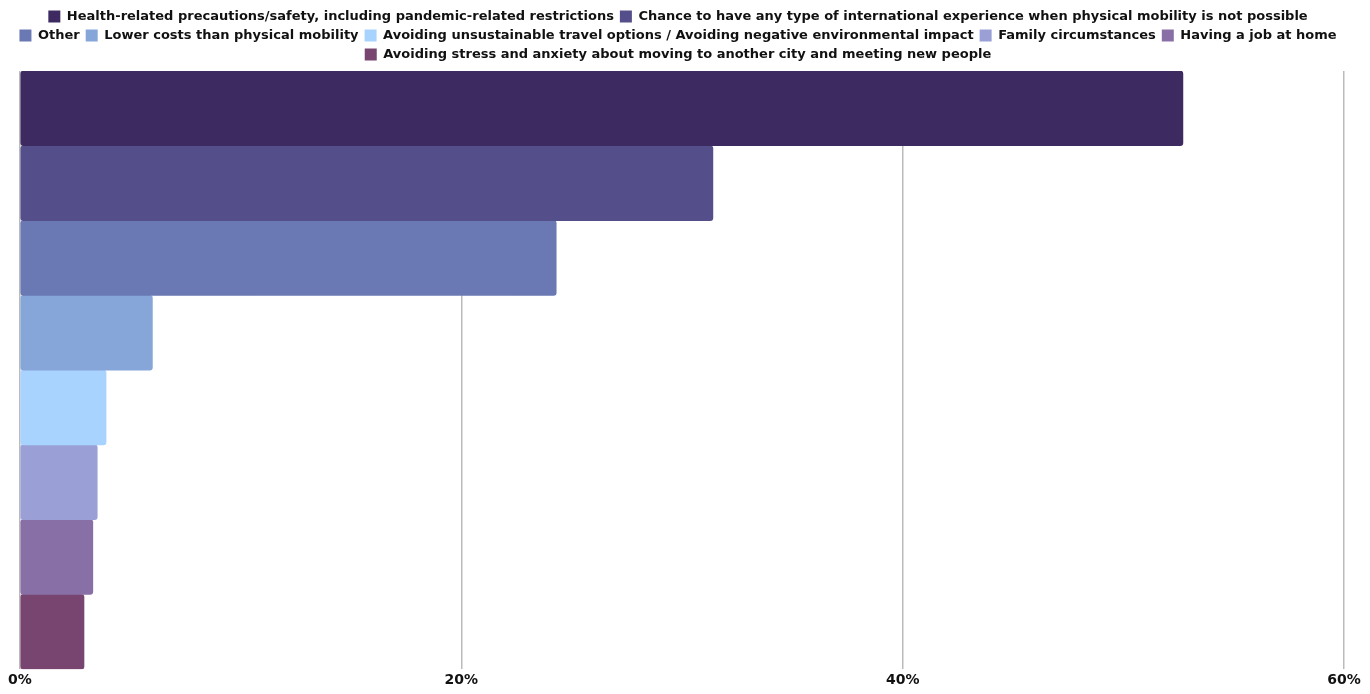 This screenshot has width=1370, height=694. I want to click on legend-label: Lower costs than physical mobility, so click(232, 34).